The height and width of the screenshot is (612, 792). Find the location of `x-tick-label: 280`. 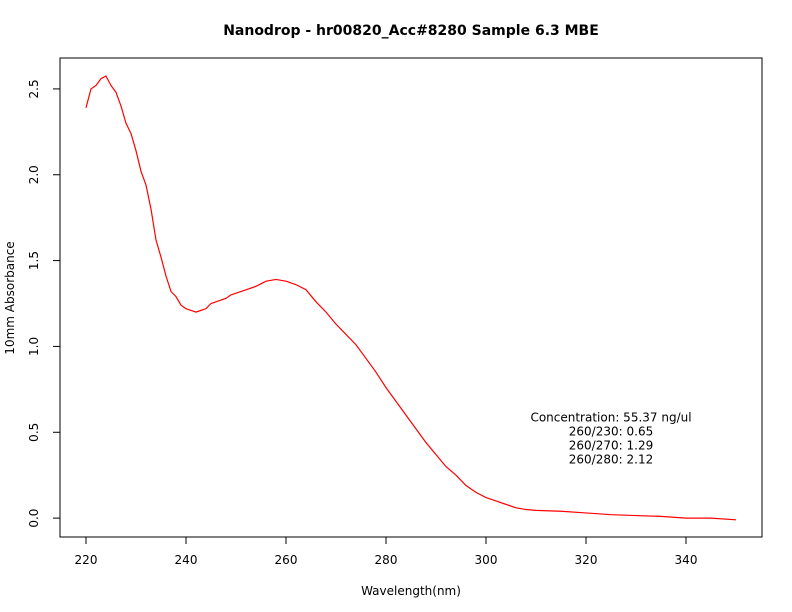

x-tick-label: 280 is located at coordinates (386, 560).